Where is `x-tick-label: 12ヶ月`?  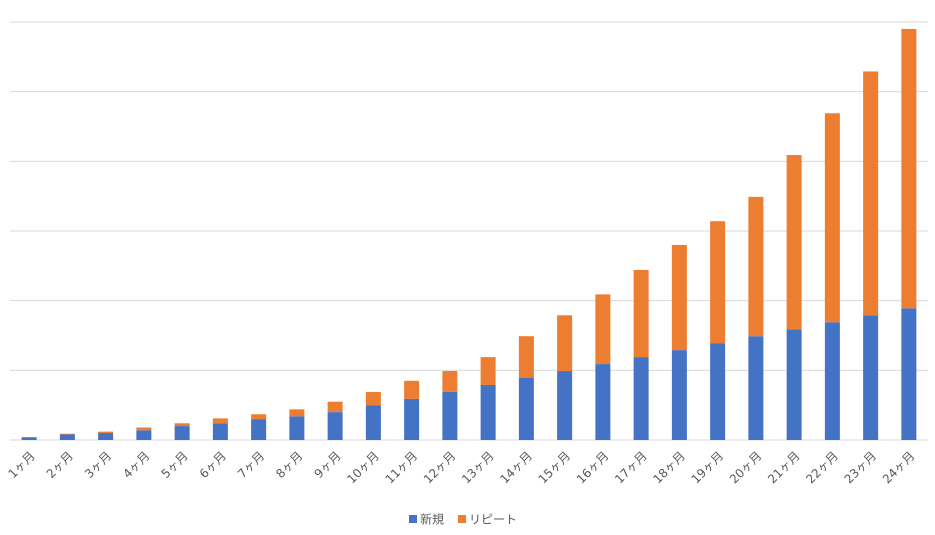
x-tick-label: 12ヶ月 is located at coordinates (440, 468).